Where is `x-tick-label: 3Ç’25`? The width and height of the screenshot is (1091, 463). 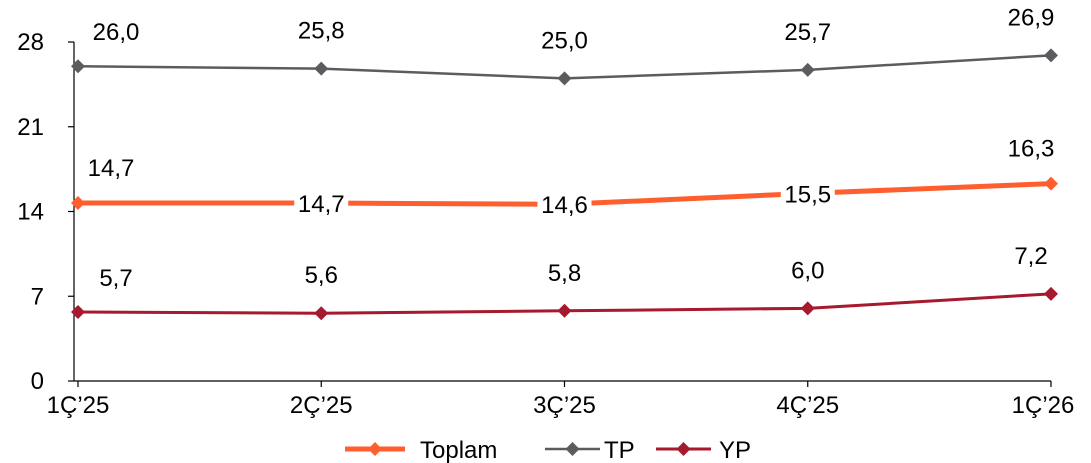
x-tick-label: 3Ç’25 is located at coordinates (564, 405).